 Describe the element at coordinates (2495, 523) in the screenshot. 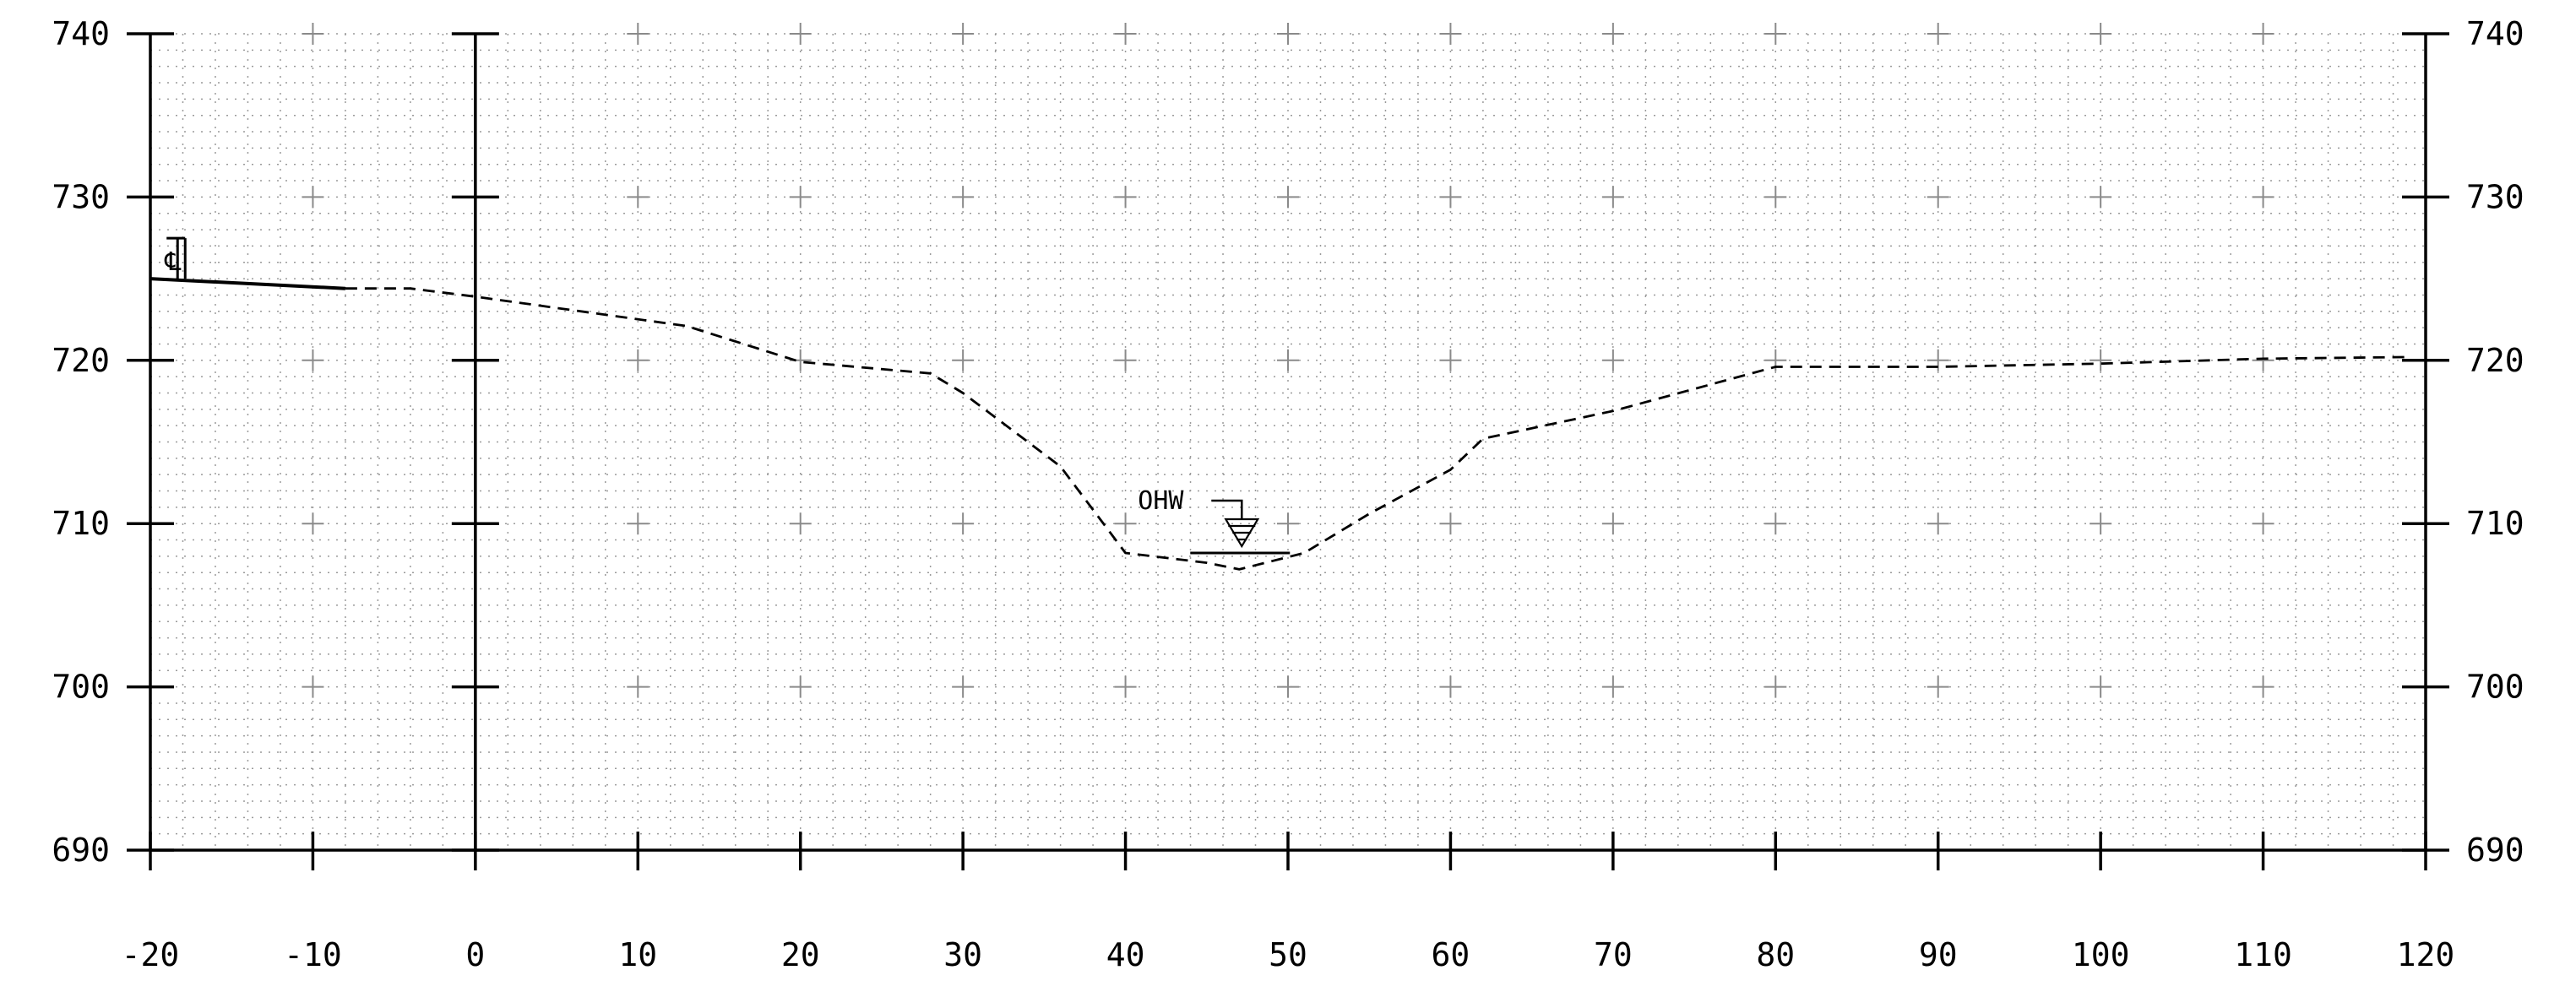

I see `y-tick-label-right: 710` at that location.